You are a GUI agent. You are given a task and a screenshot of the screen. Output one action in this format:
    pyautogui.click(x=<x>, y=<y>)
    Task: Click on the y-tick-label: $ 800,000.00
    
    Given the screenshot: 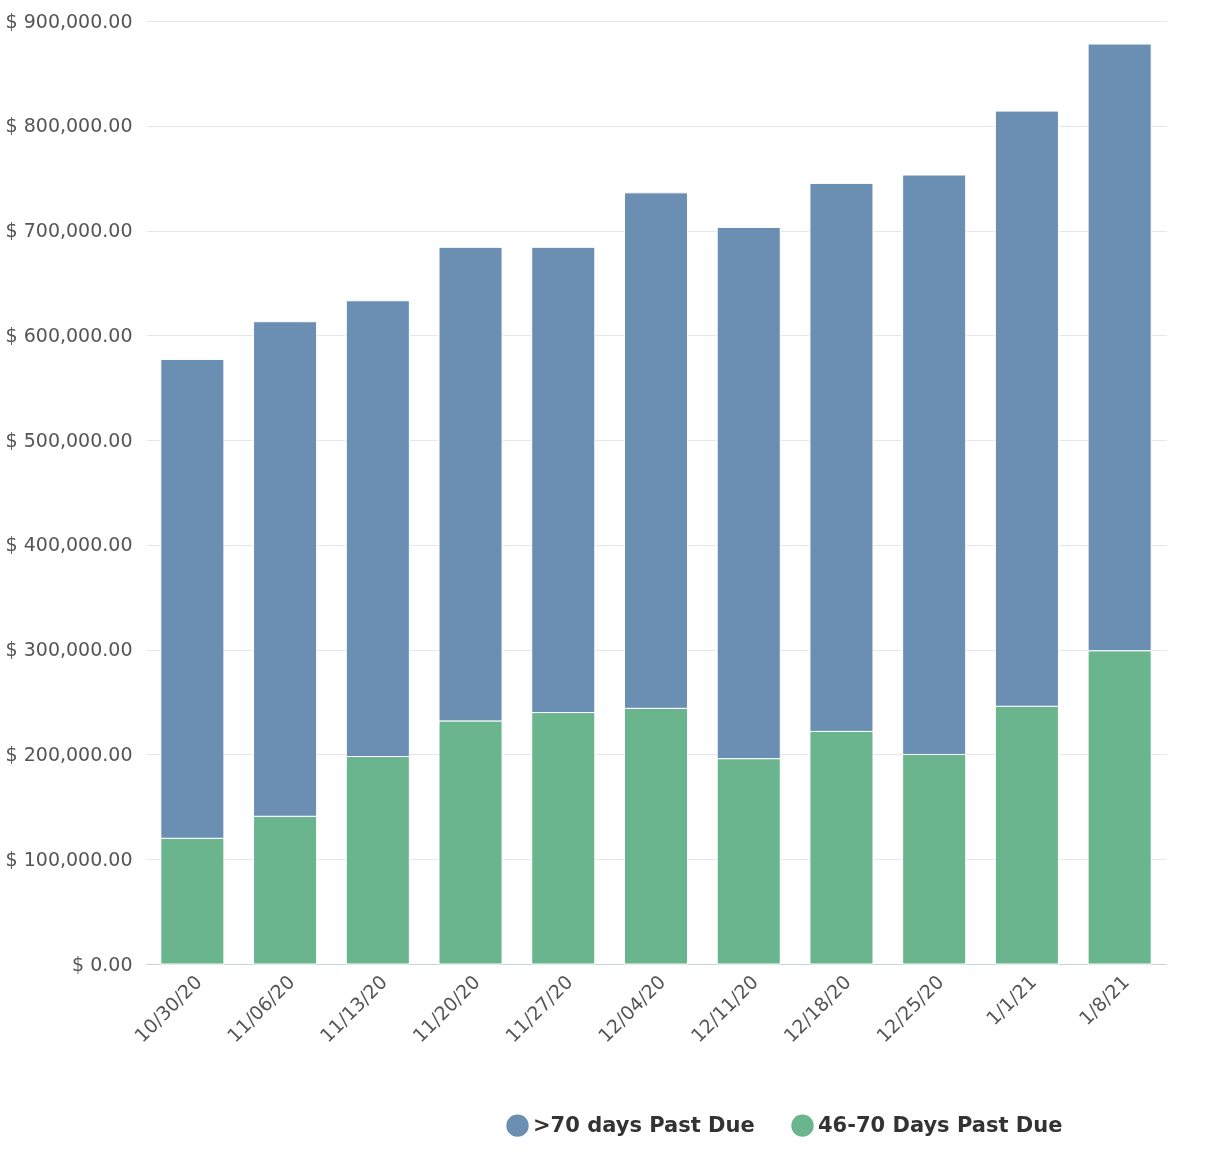 What is the action you would take?
    pyautogui.click(x=69, y=125)
    